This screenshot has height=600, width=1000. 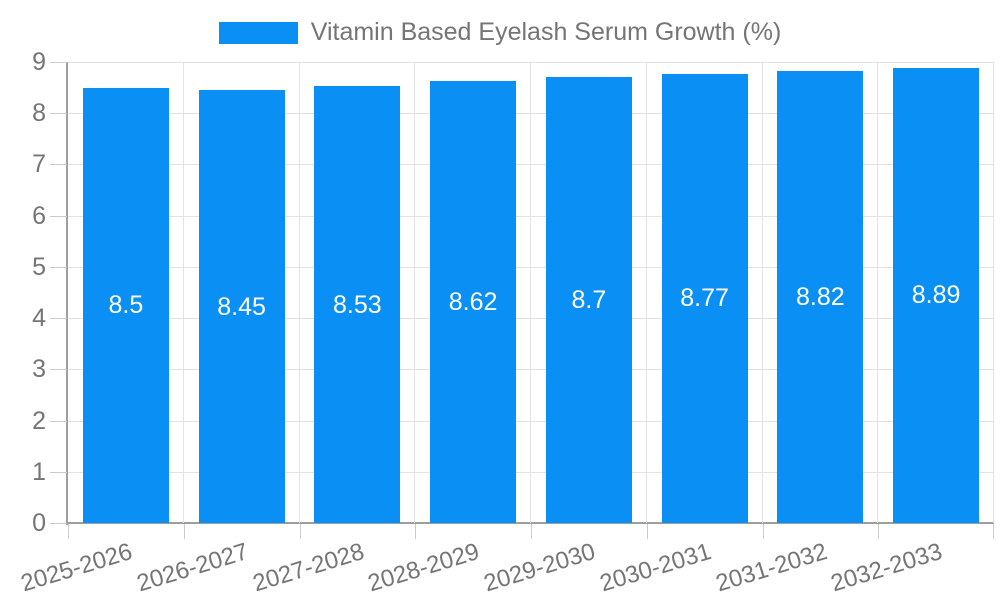 I want to click on x-axis-line, so click(x=530, y=523).